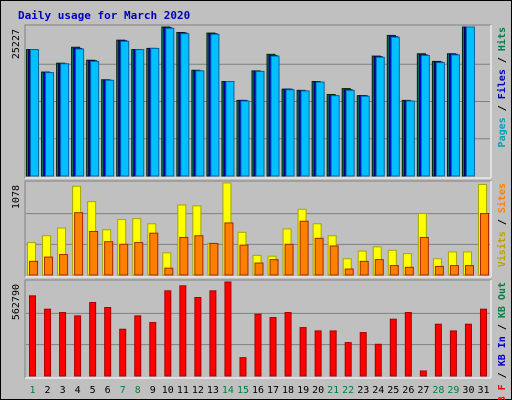 This screenshot has height=400, width=512. Describe the element at coordinates (138, 390) in the screenshot. I see `x-tick-label-day-8: 8` at that location.